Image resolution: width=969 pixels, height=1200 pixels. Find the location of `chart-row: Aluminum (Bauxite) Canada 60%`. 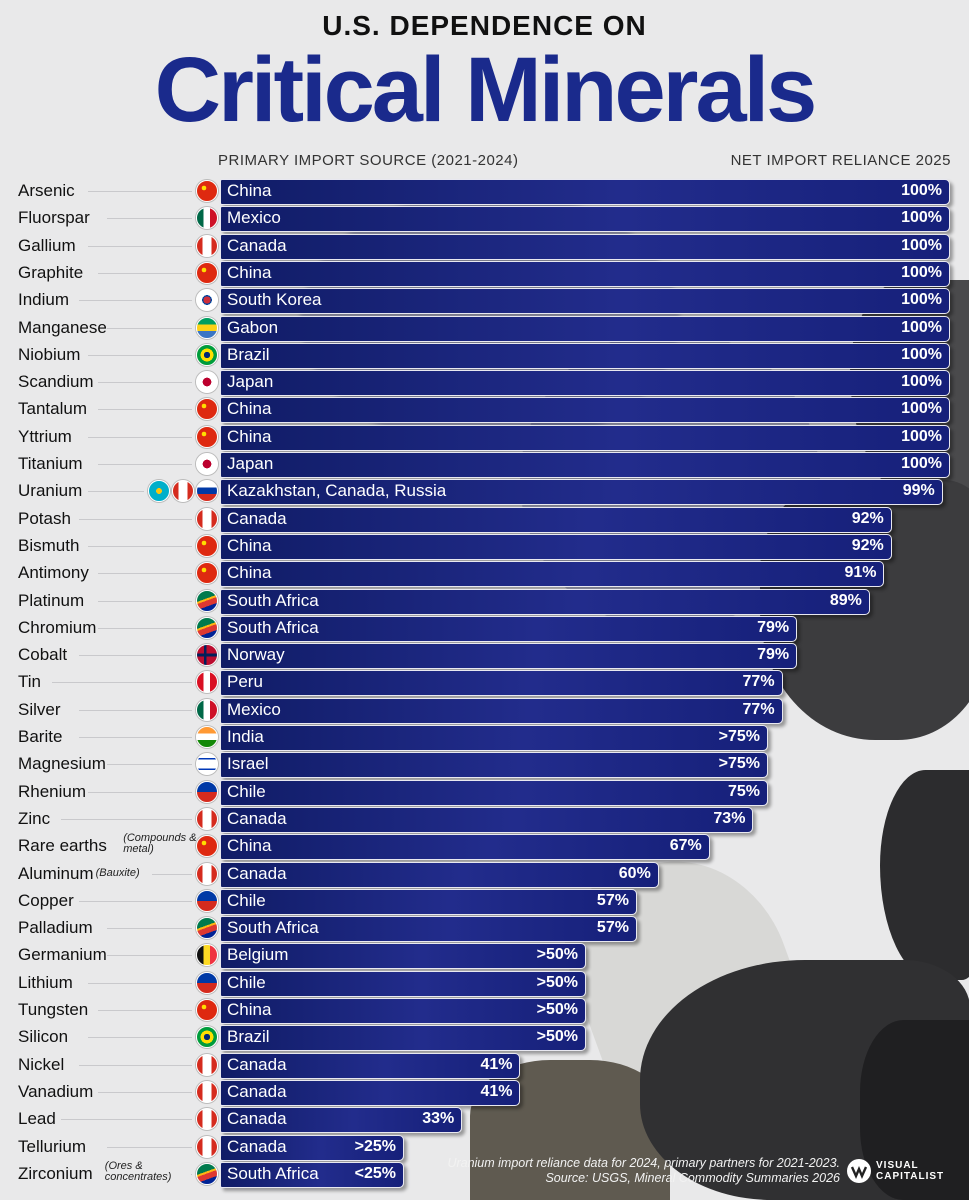

chart-row: Aluminum (Bauxite) Canada 60% is located at coordinates (484, 874).